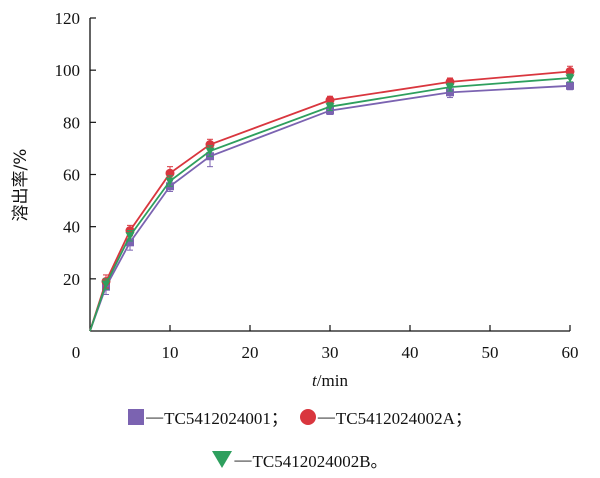  I want to click on square-marker-icon, so click(136, 416).